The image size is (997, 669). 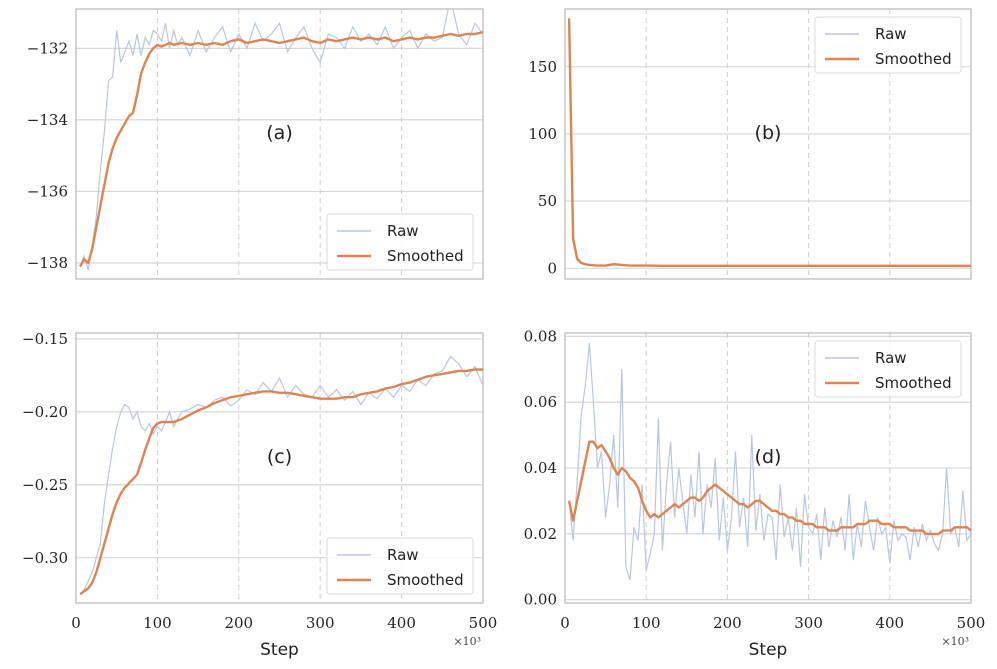 What do you see at coordinates (45, 558) in the screenshot?
I see `y-tick-label: −0.30` at bounding box center [45, 558].